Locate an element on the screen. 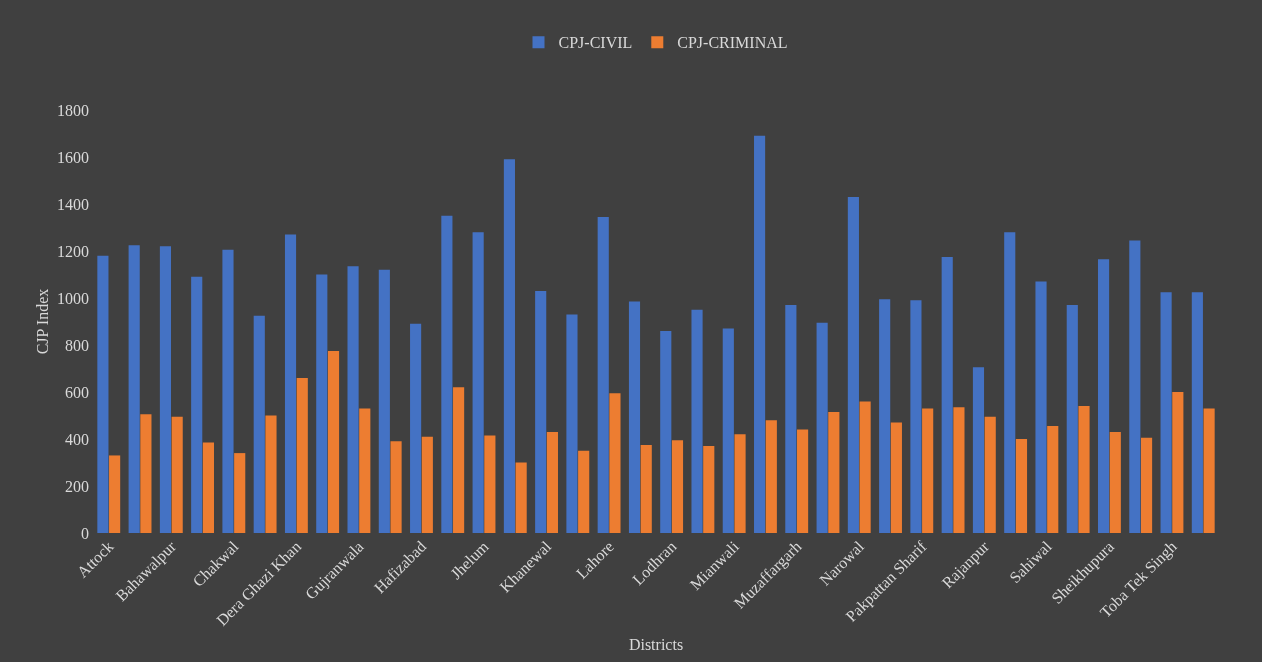 This screenshot has height=662, width=1262. y-tick-label: 200 is located at coordinates (77, 486).